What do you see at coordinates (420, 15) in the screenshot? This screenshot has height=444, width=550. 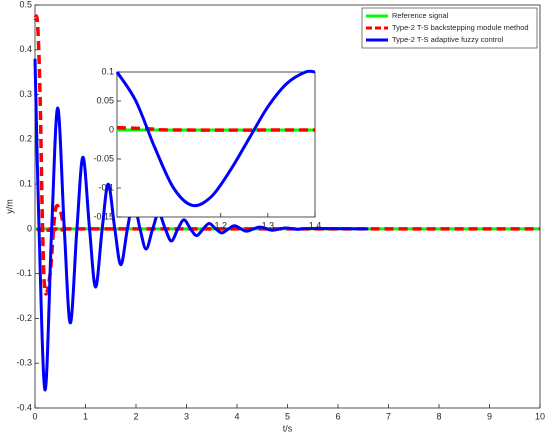 I see `legend-label: Reference signal` at bounding box center [420, 15].